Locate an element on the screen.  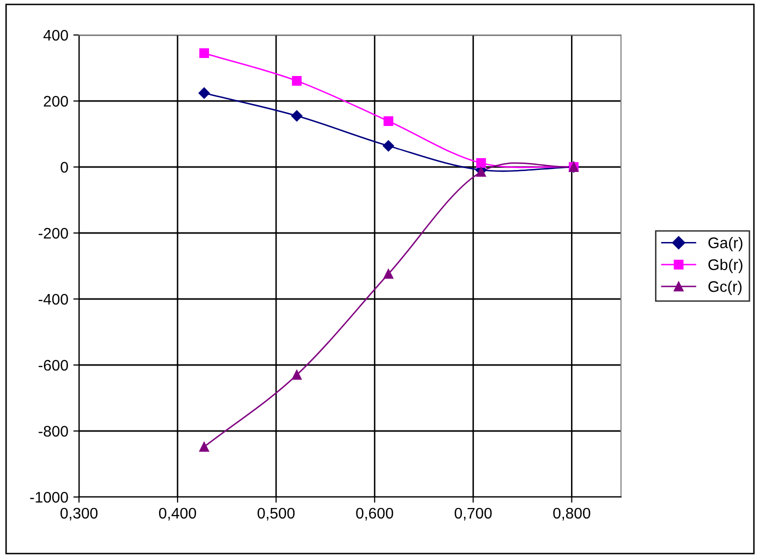
x-tick-label: 0,300 is located at coordinates (79, 514).